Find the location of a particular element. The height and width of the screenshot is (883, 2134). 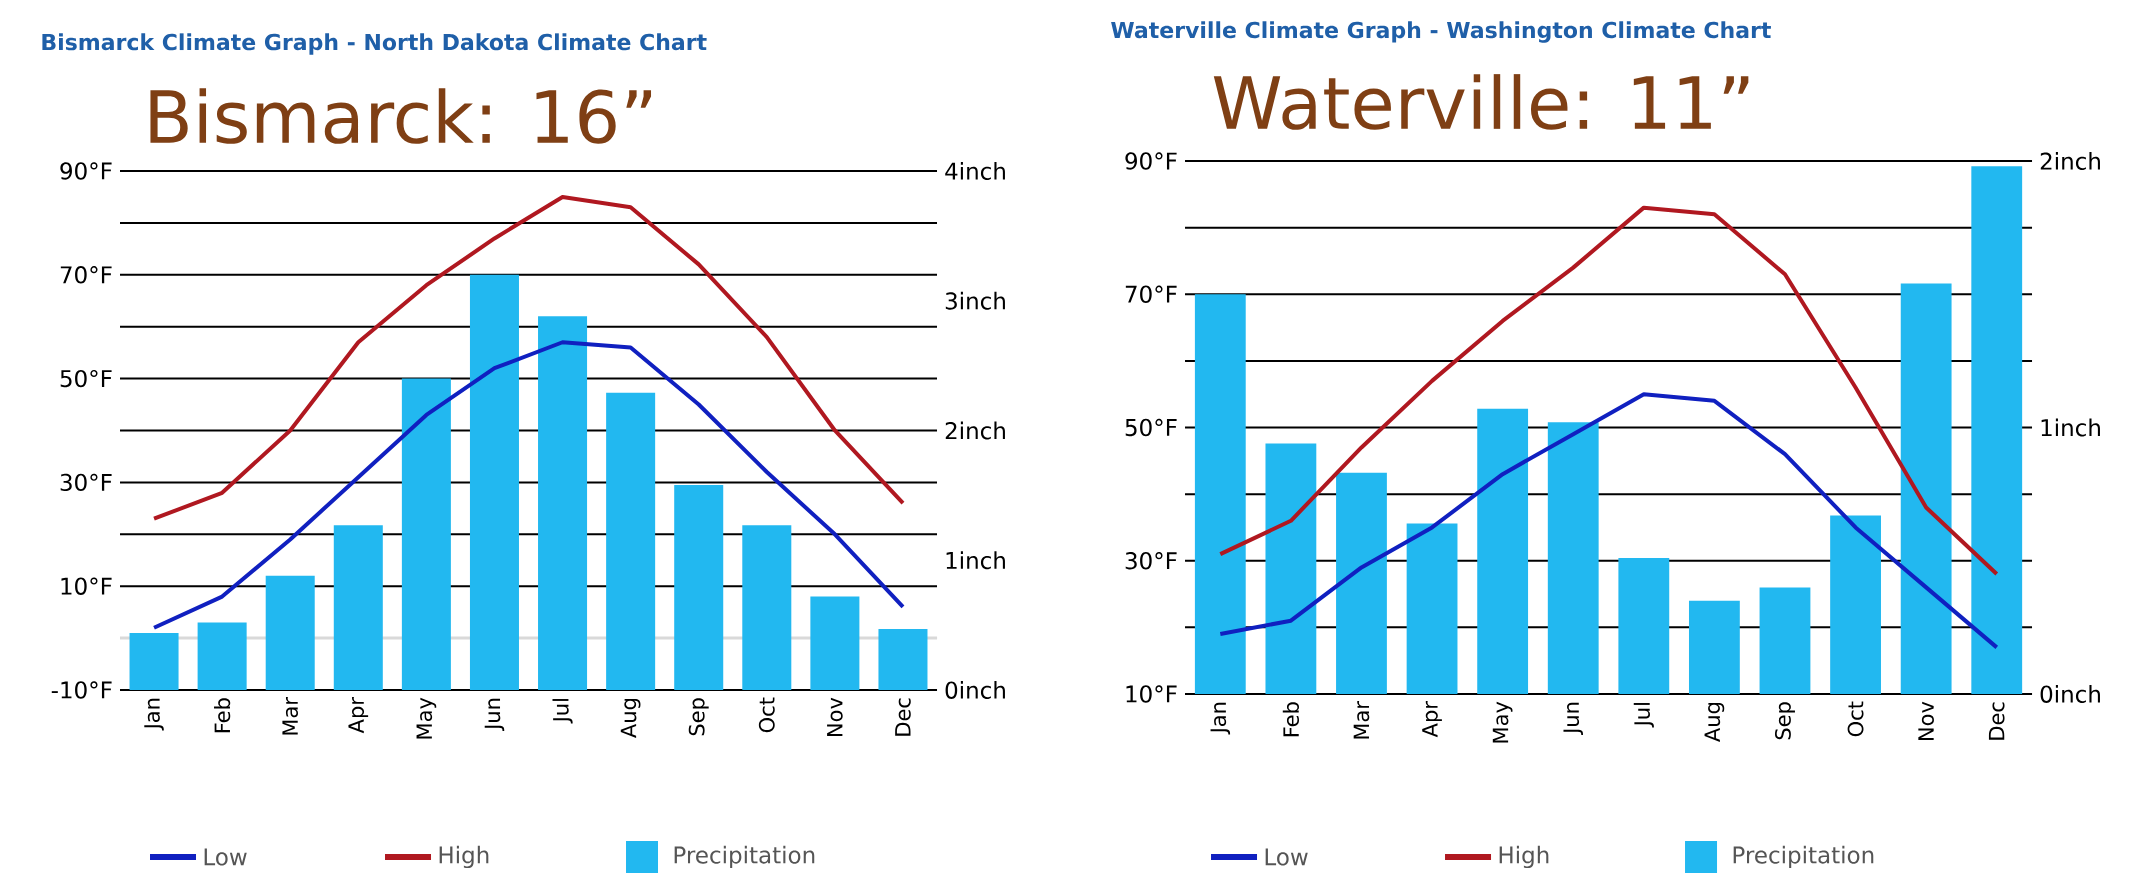

y2-tick-label: 4inch is located at coordinates (975, 171).